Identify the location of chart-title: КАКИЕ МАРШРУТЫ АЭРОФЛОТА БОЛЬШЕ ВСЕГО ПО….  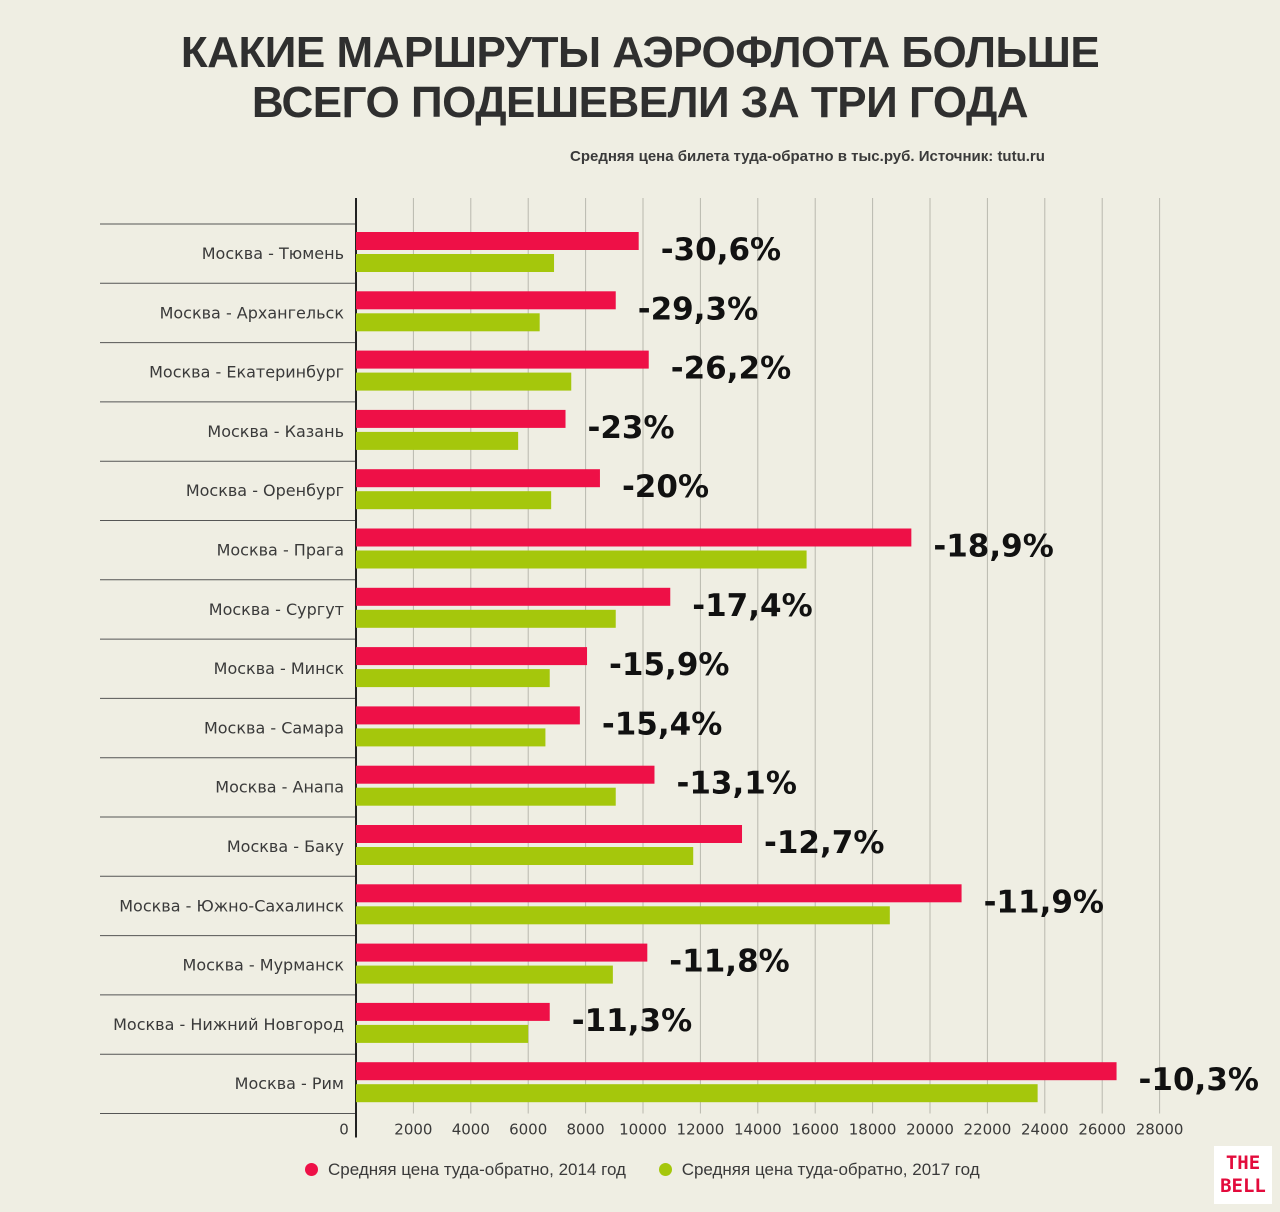
(640, 78).